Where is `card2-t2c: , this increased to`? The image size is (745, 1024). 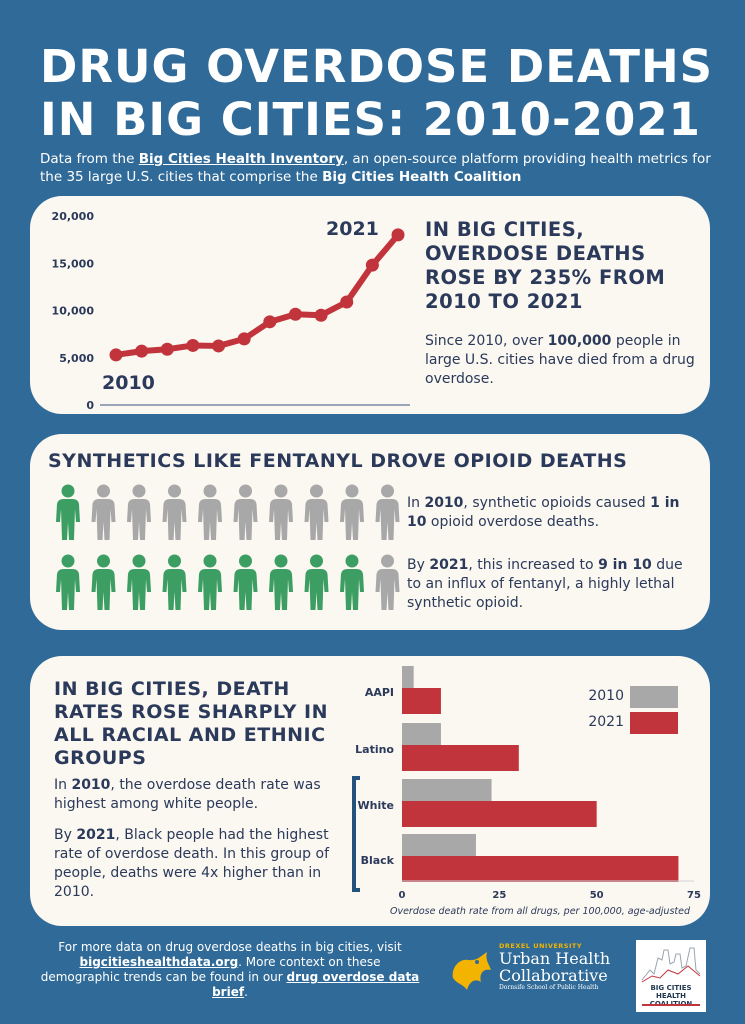
card2-t2c: , this increased to is located at coordinates (533, 565).